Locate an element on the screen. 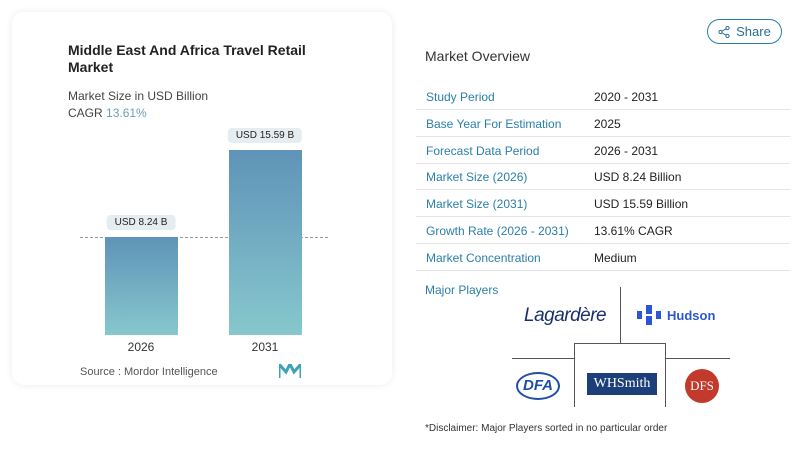 This screenshot has width=800, height=459. overview-row: Growth Rate (2026 - 2031) 13.61% CAGR is located at coordinates (603, 230).